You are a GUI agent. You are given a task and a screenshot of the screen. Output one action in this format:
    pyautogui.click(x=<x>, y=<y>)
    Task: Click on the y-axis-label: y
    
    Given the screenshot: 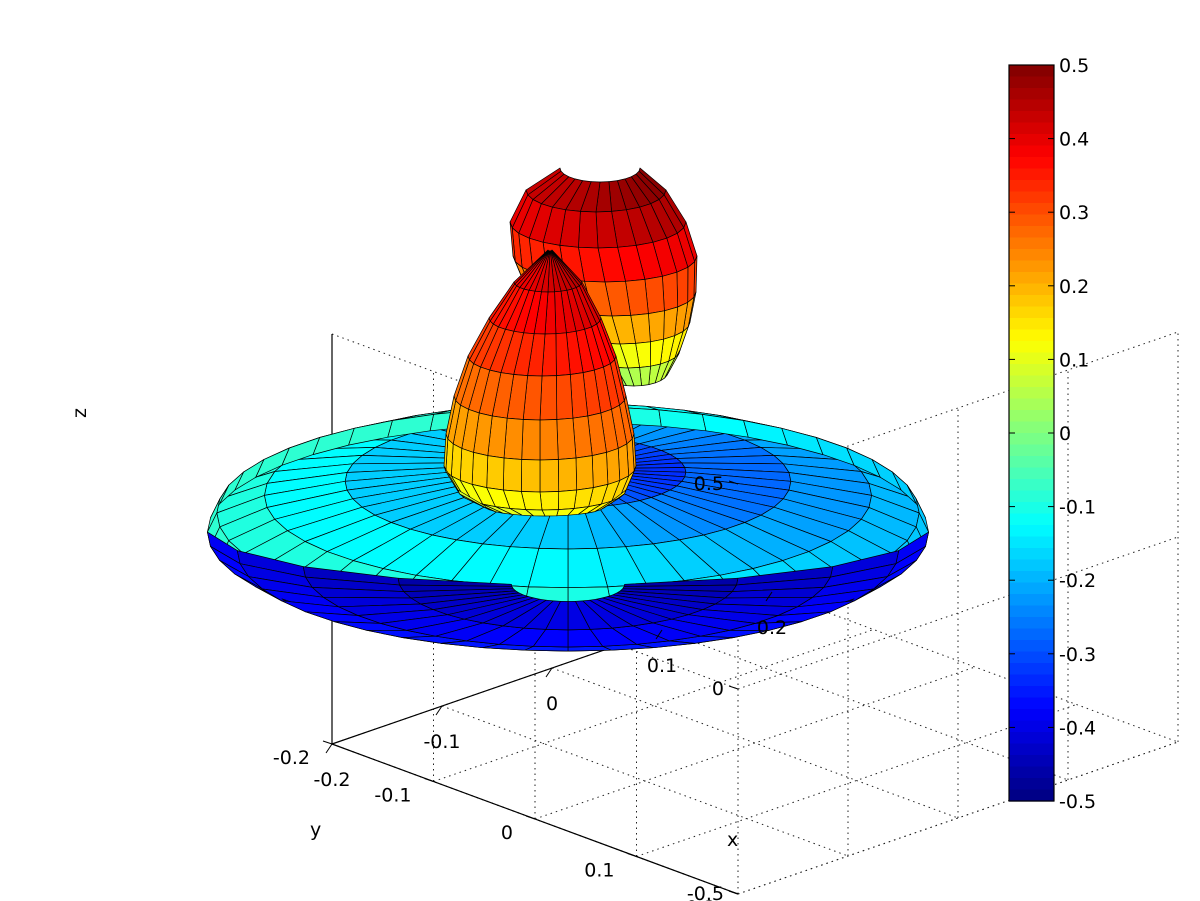 What is the action you would take?
    pyautogui.click(x=315, y=830)
    